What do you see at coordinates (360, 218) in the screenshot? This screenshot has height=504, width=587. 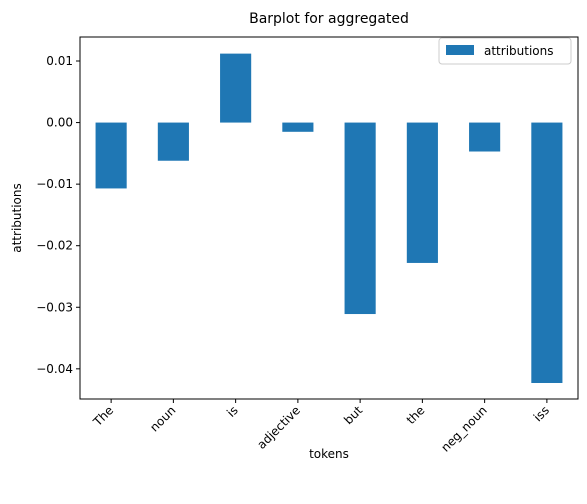 I see `bar-but` at bounding box center [360, 218].